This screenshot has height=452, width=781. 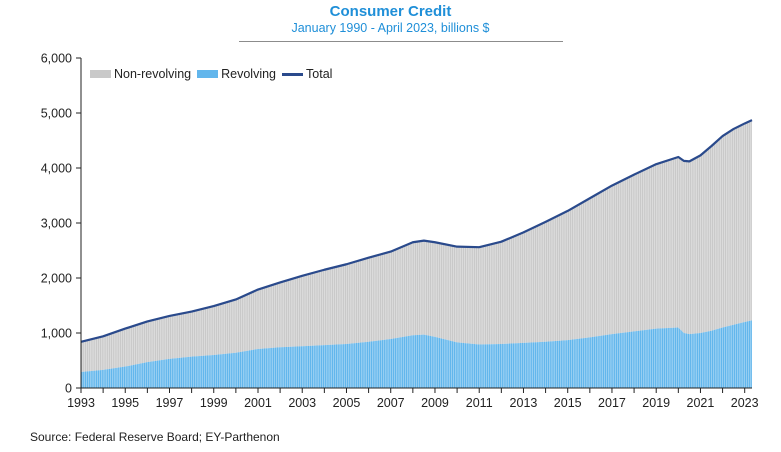 What do you see at coordinates (390, 11) in the screenshot?
I see `chart-title: Consumer Credit` at bounding box center [390, 11].